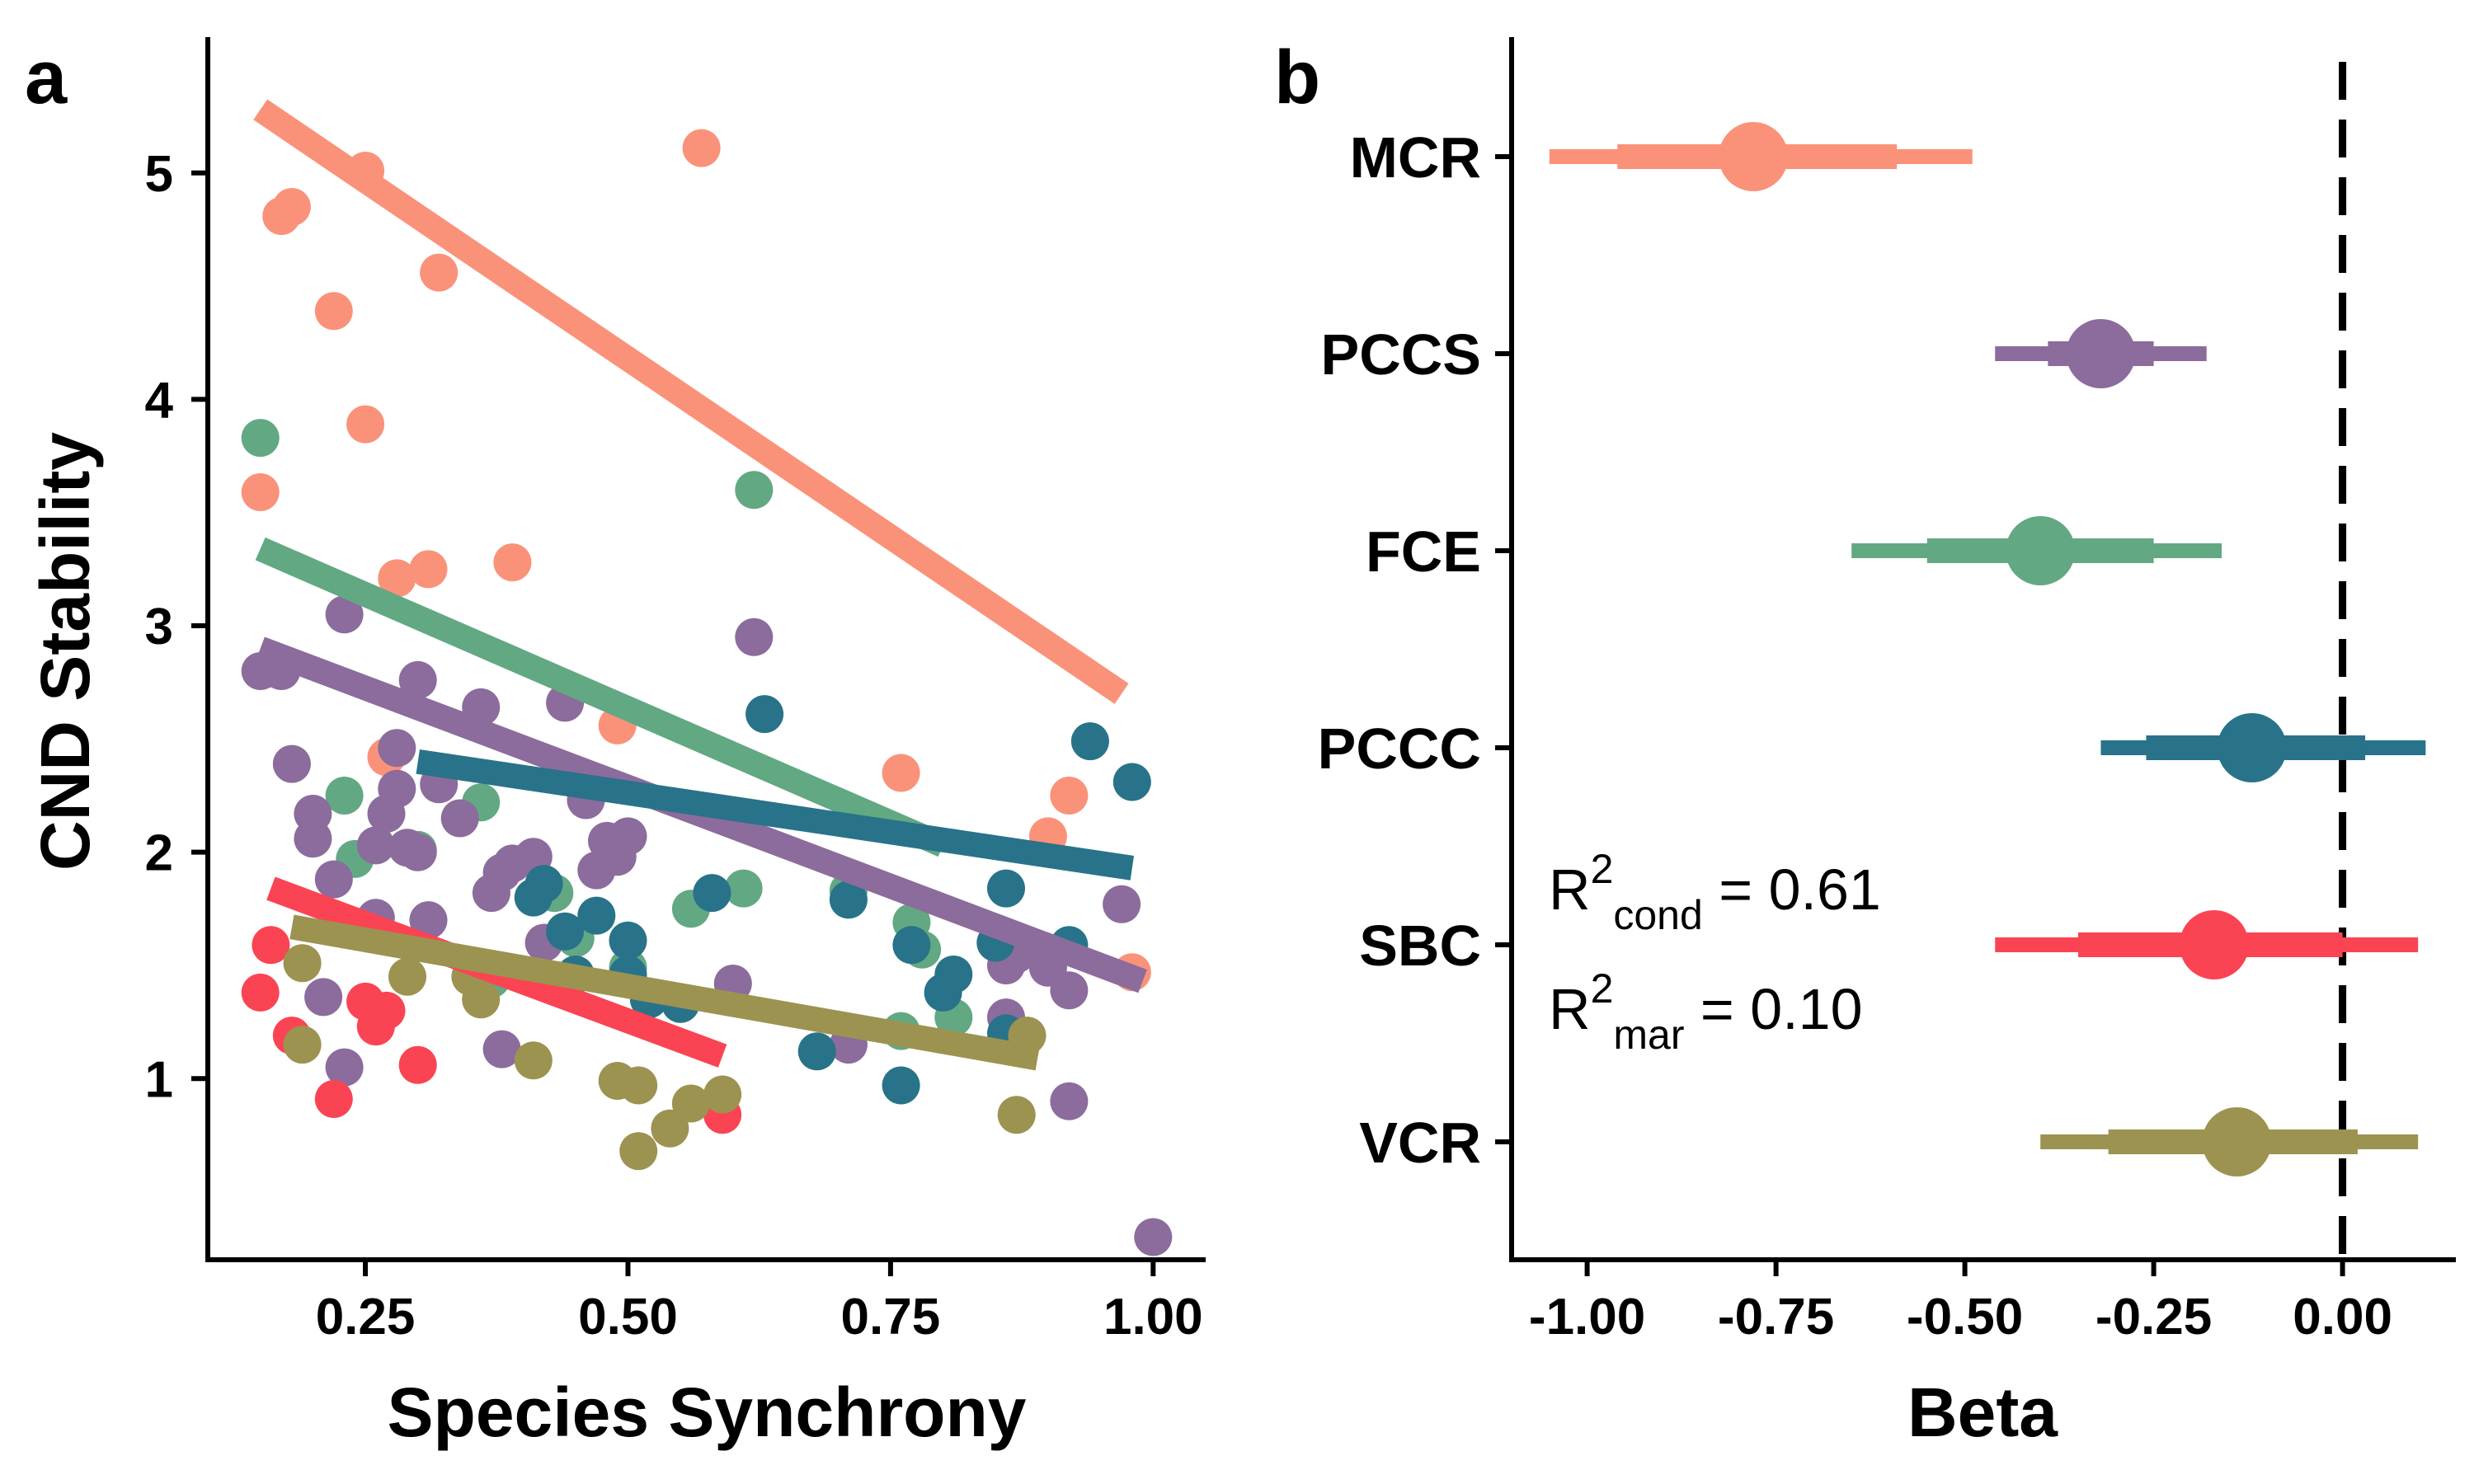 This screenshot has width=2474, height=1484. I want to click on category-label-vcr: VCR, so click(1420, 1143).